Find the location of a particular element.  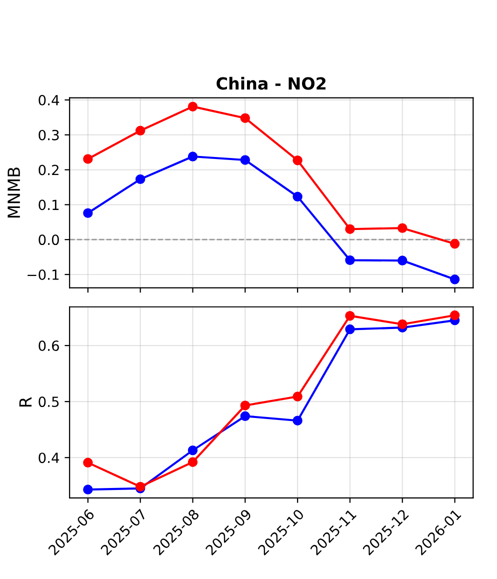

y-tick-label: 0.5 is located at coordinates (48, 402).